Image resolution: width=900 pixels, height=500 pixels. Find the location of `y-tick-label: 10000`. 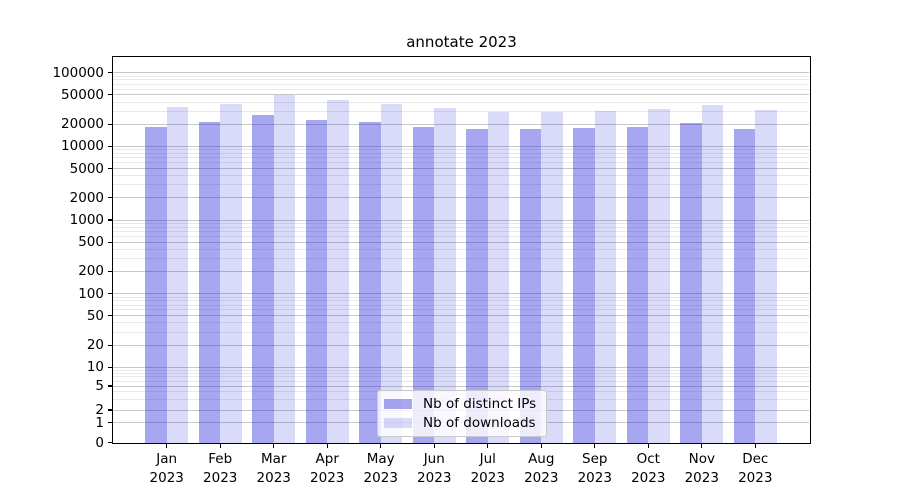

y-tick-label: 10000 is located at coordinates (82, 146).